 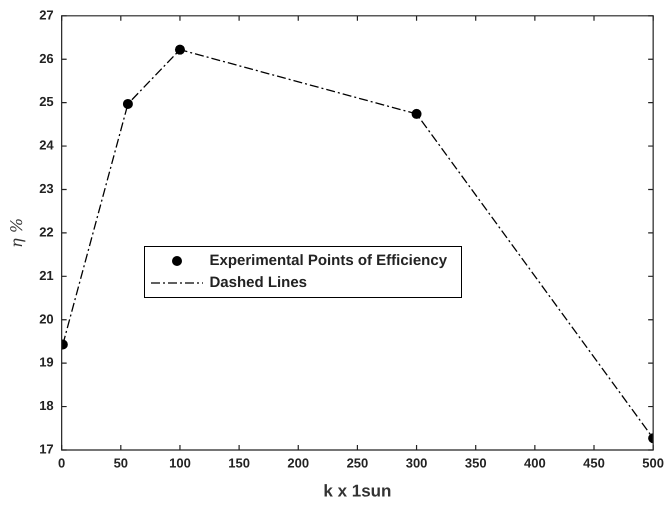 What do you see at coordinates (535, 462) in the screenshot?
I see `x-tick-label: 400` at bounding box center [535, 462].